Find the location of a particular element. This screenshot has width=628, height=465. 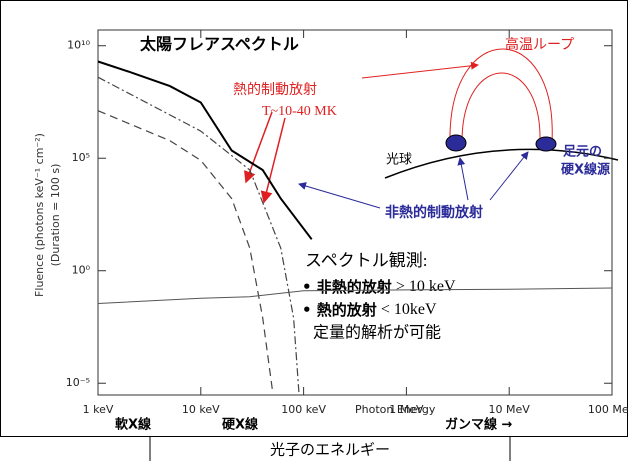

annotation-bold: • 熱的放射 is located at coordinates (339, 310).